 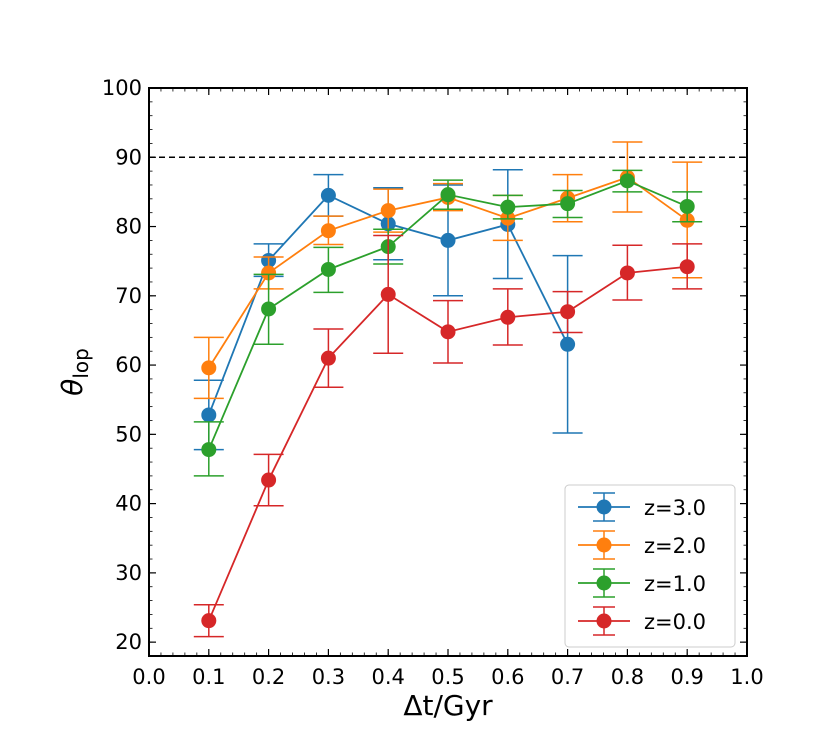 What do you see at coordinates (128, 157) in the screenshot?
I see `y-tick-label: 90` at bounding box center [128, 157].